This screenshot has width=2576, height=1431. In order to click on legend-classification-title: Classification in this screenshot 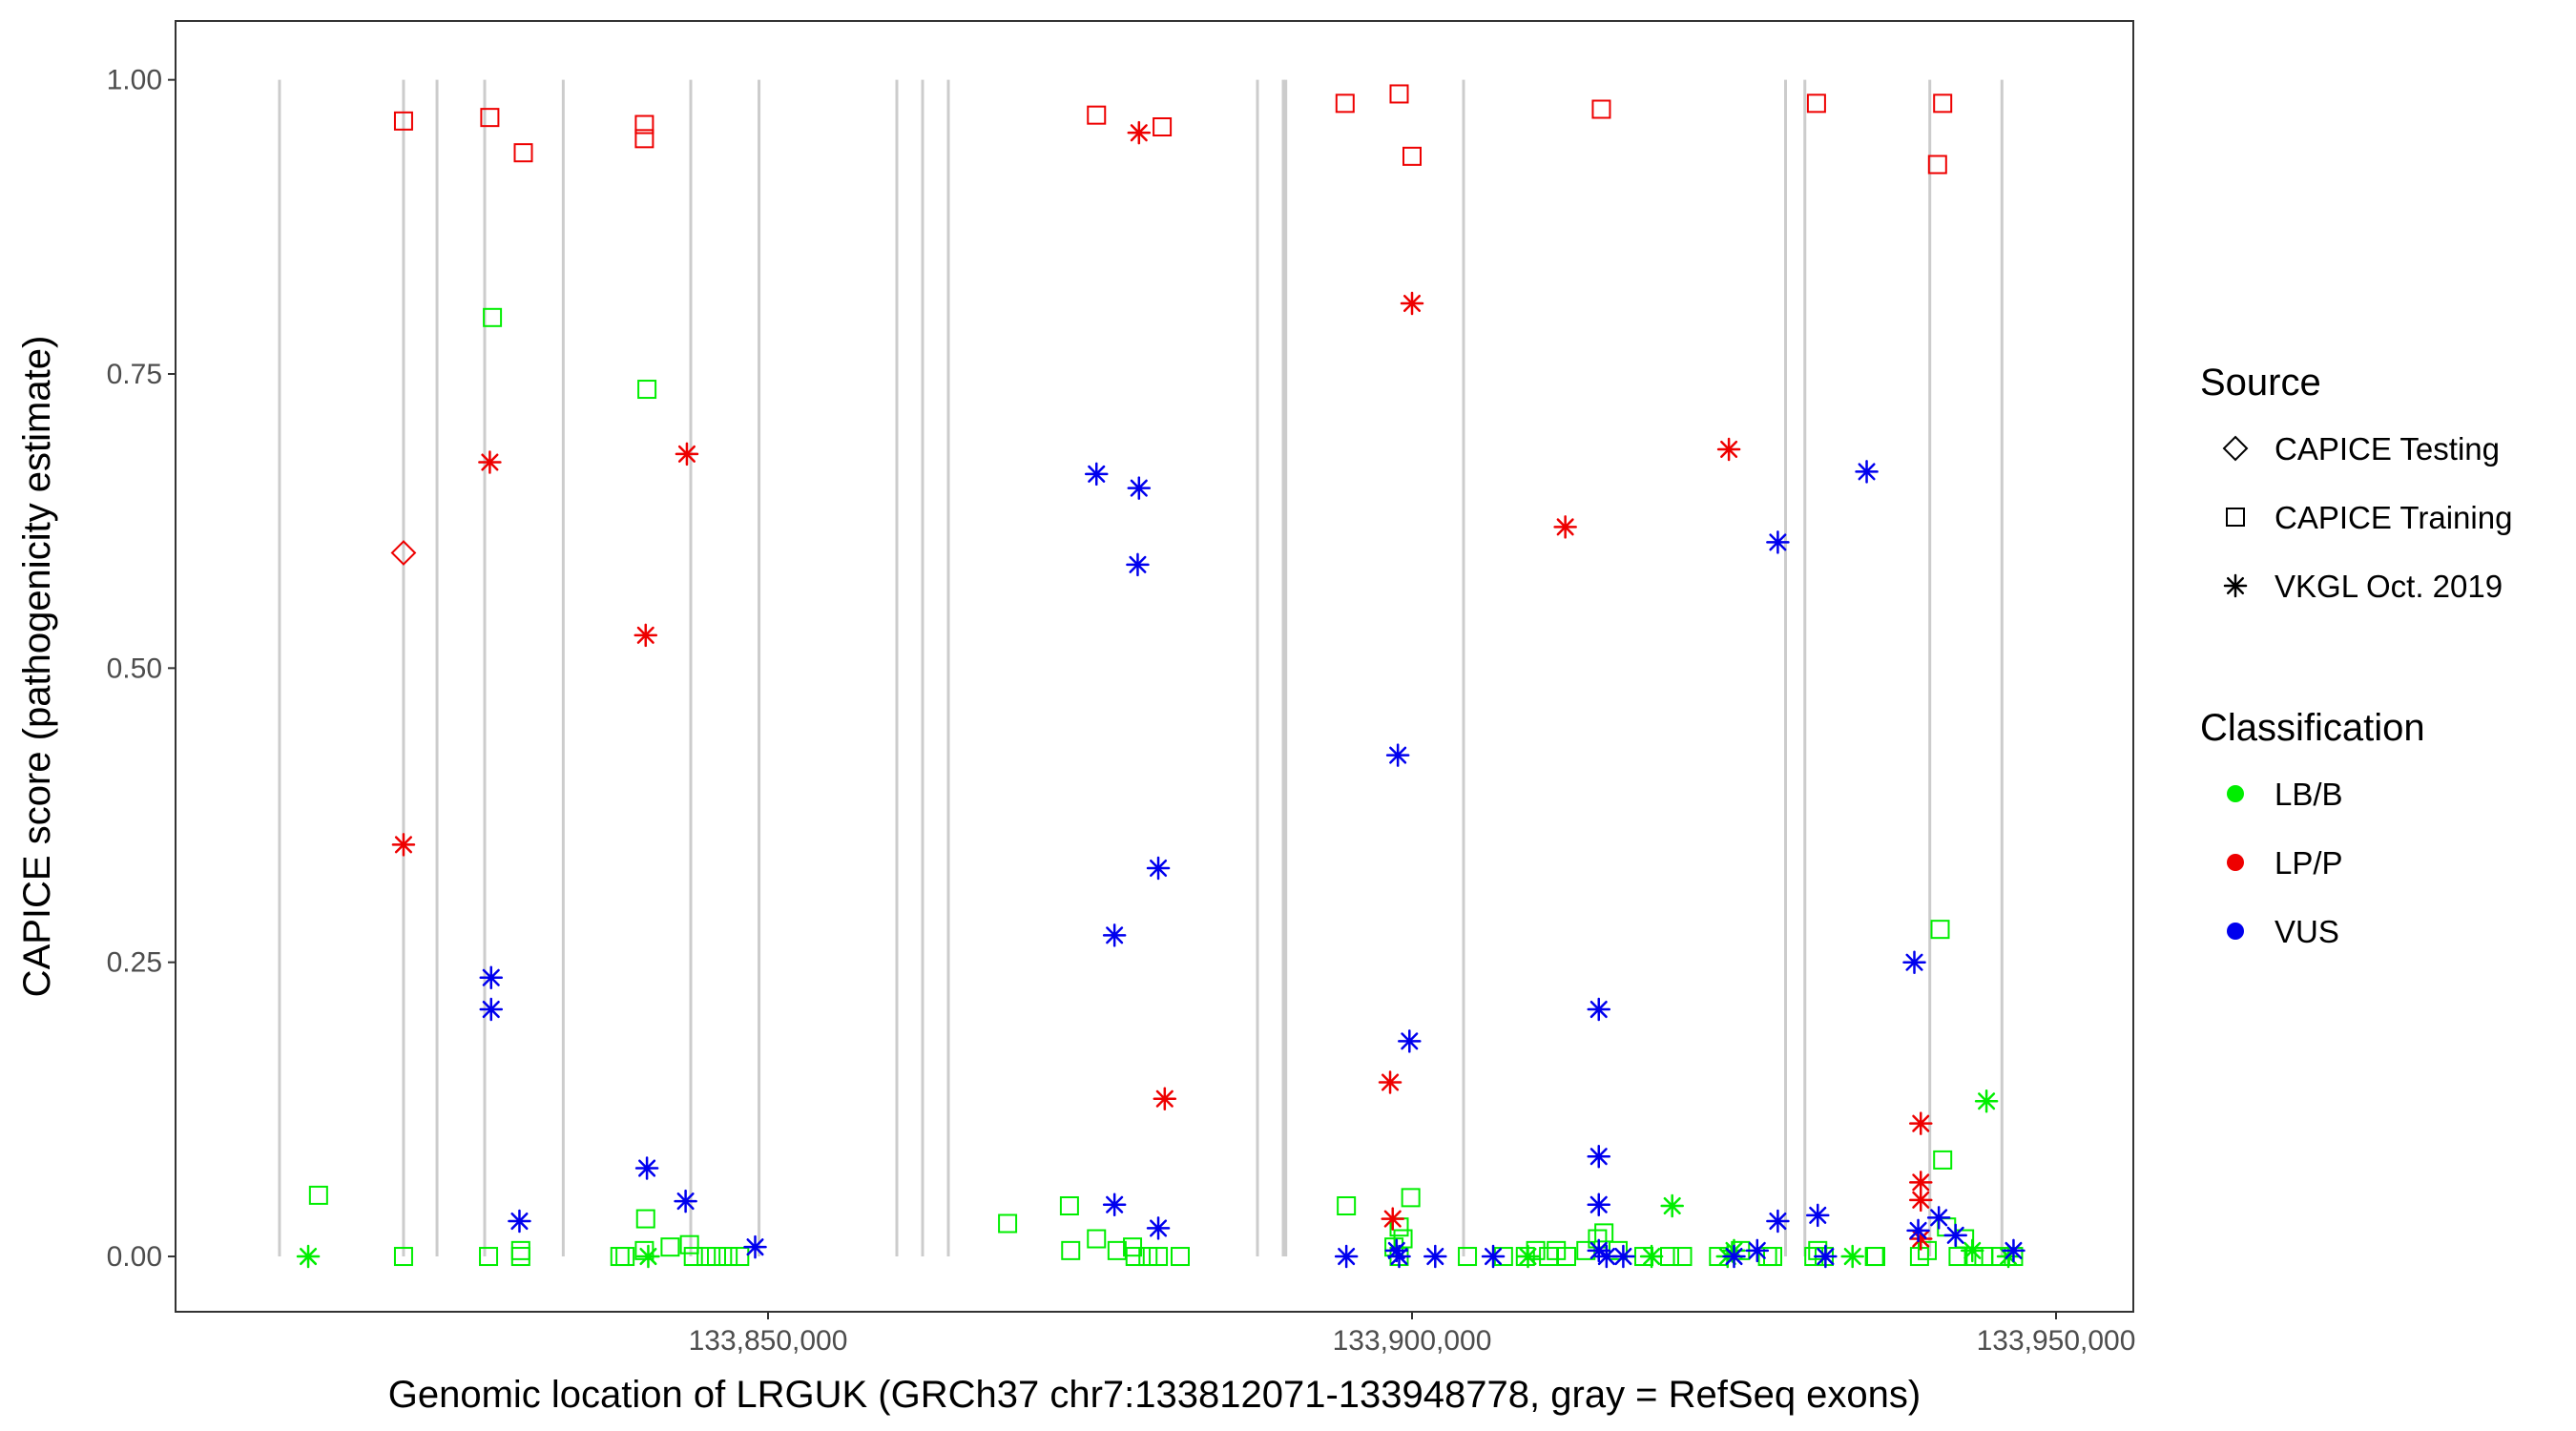, I will do `click(2312, 728)`.